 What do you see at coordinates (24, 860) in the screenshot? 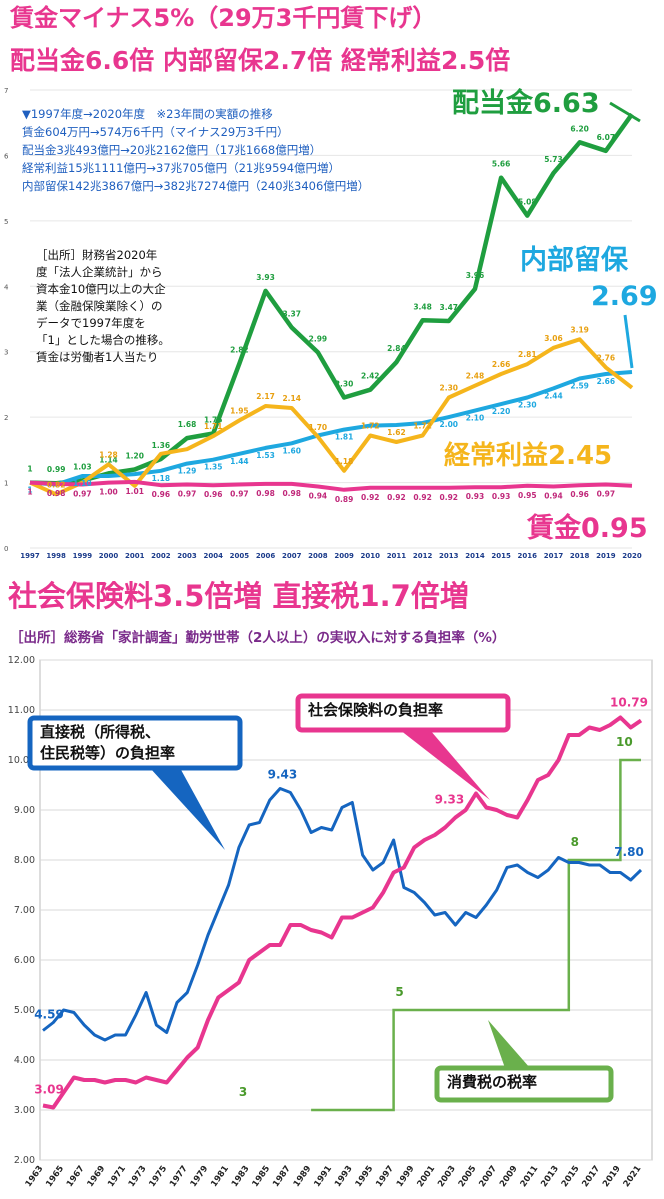
I see `chart2-y-tick: 8.00` at bounding box center [24, 860].